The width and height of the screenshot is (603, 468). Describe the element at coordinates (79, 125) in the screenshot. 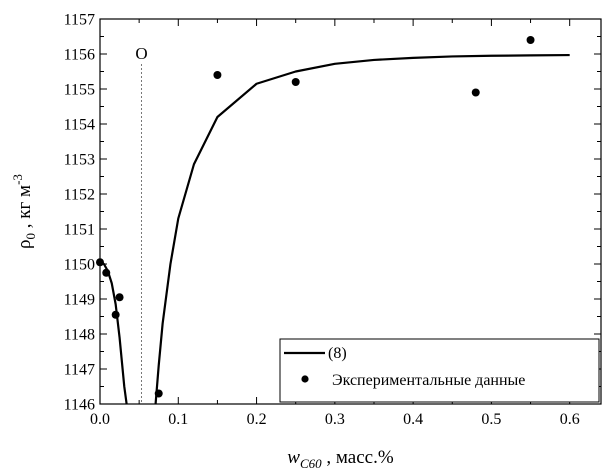

I see `y-tick-label: 1154` at that location.